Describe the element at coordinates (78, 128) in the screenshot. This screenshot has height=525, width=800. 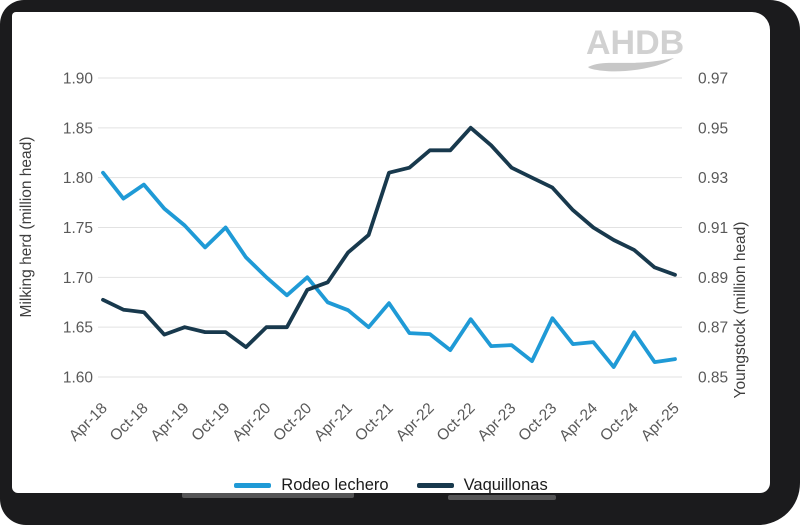
I see `left-axis-tick-label: 1.85` at that location.